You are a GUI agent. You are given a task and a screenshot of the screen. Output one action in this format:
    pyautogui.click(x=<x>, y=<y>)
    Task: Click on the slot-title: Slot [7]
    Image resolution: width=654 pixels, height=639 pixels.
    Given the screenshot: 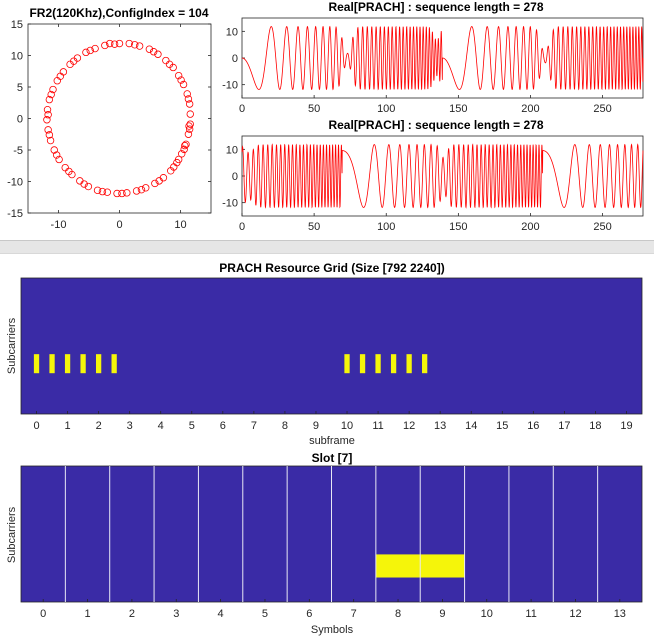 What is the action you would take?
    pyautogui.click(x=332, y=458)
    